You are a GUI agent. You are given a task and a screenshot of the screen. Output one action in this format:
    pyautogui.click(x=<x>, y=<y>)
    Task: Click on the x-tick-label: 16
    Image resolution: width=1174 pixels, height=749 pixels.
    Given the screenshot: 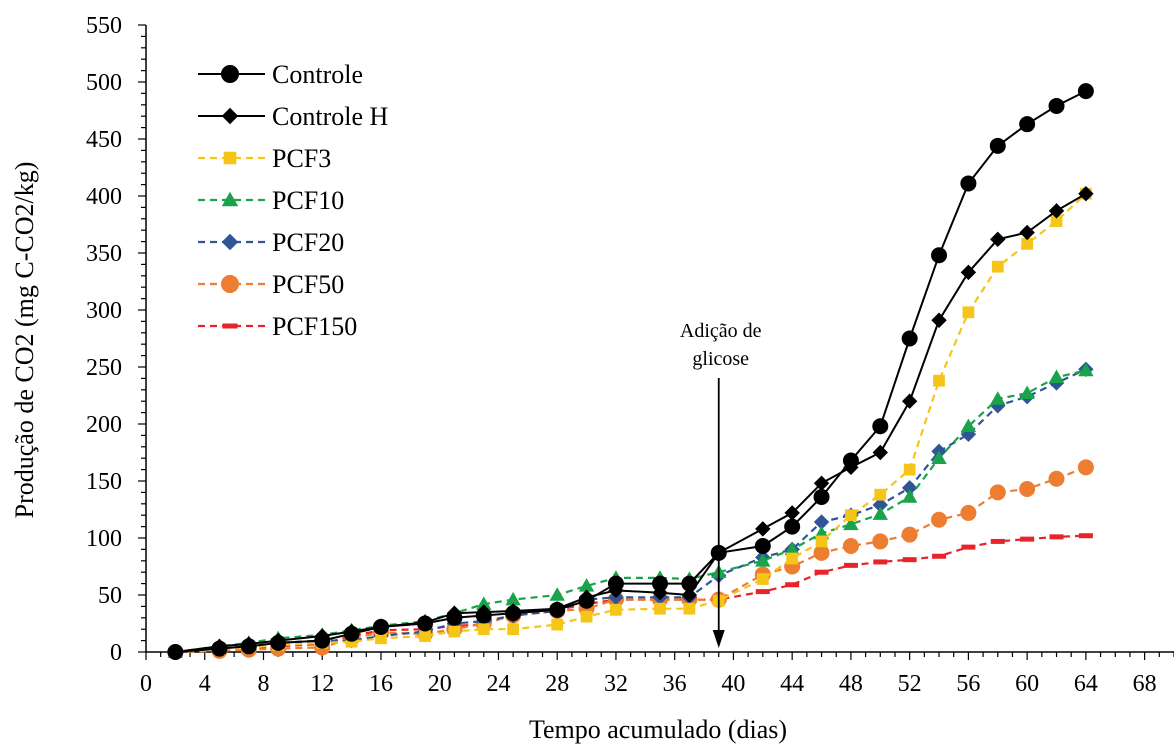 What is the action you would take?
    pyautogui.click(x=381, y=684)
    